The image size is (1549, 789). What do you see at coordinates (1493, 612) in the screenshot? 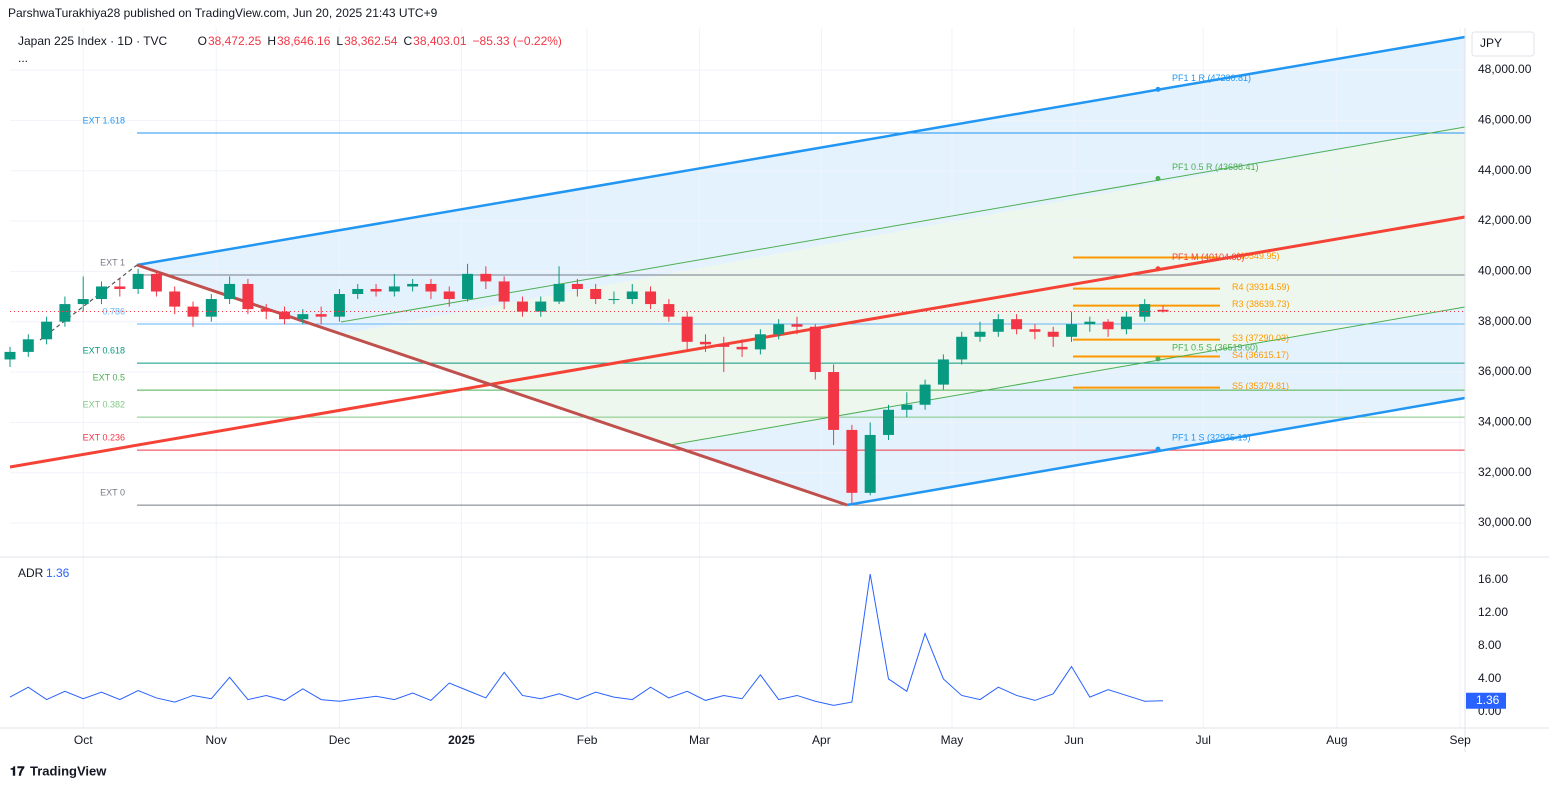
I see `y-tick-label: 12.00` at bounding box center [1493, 612].